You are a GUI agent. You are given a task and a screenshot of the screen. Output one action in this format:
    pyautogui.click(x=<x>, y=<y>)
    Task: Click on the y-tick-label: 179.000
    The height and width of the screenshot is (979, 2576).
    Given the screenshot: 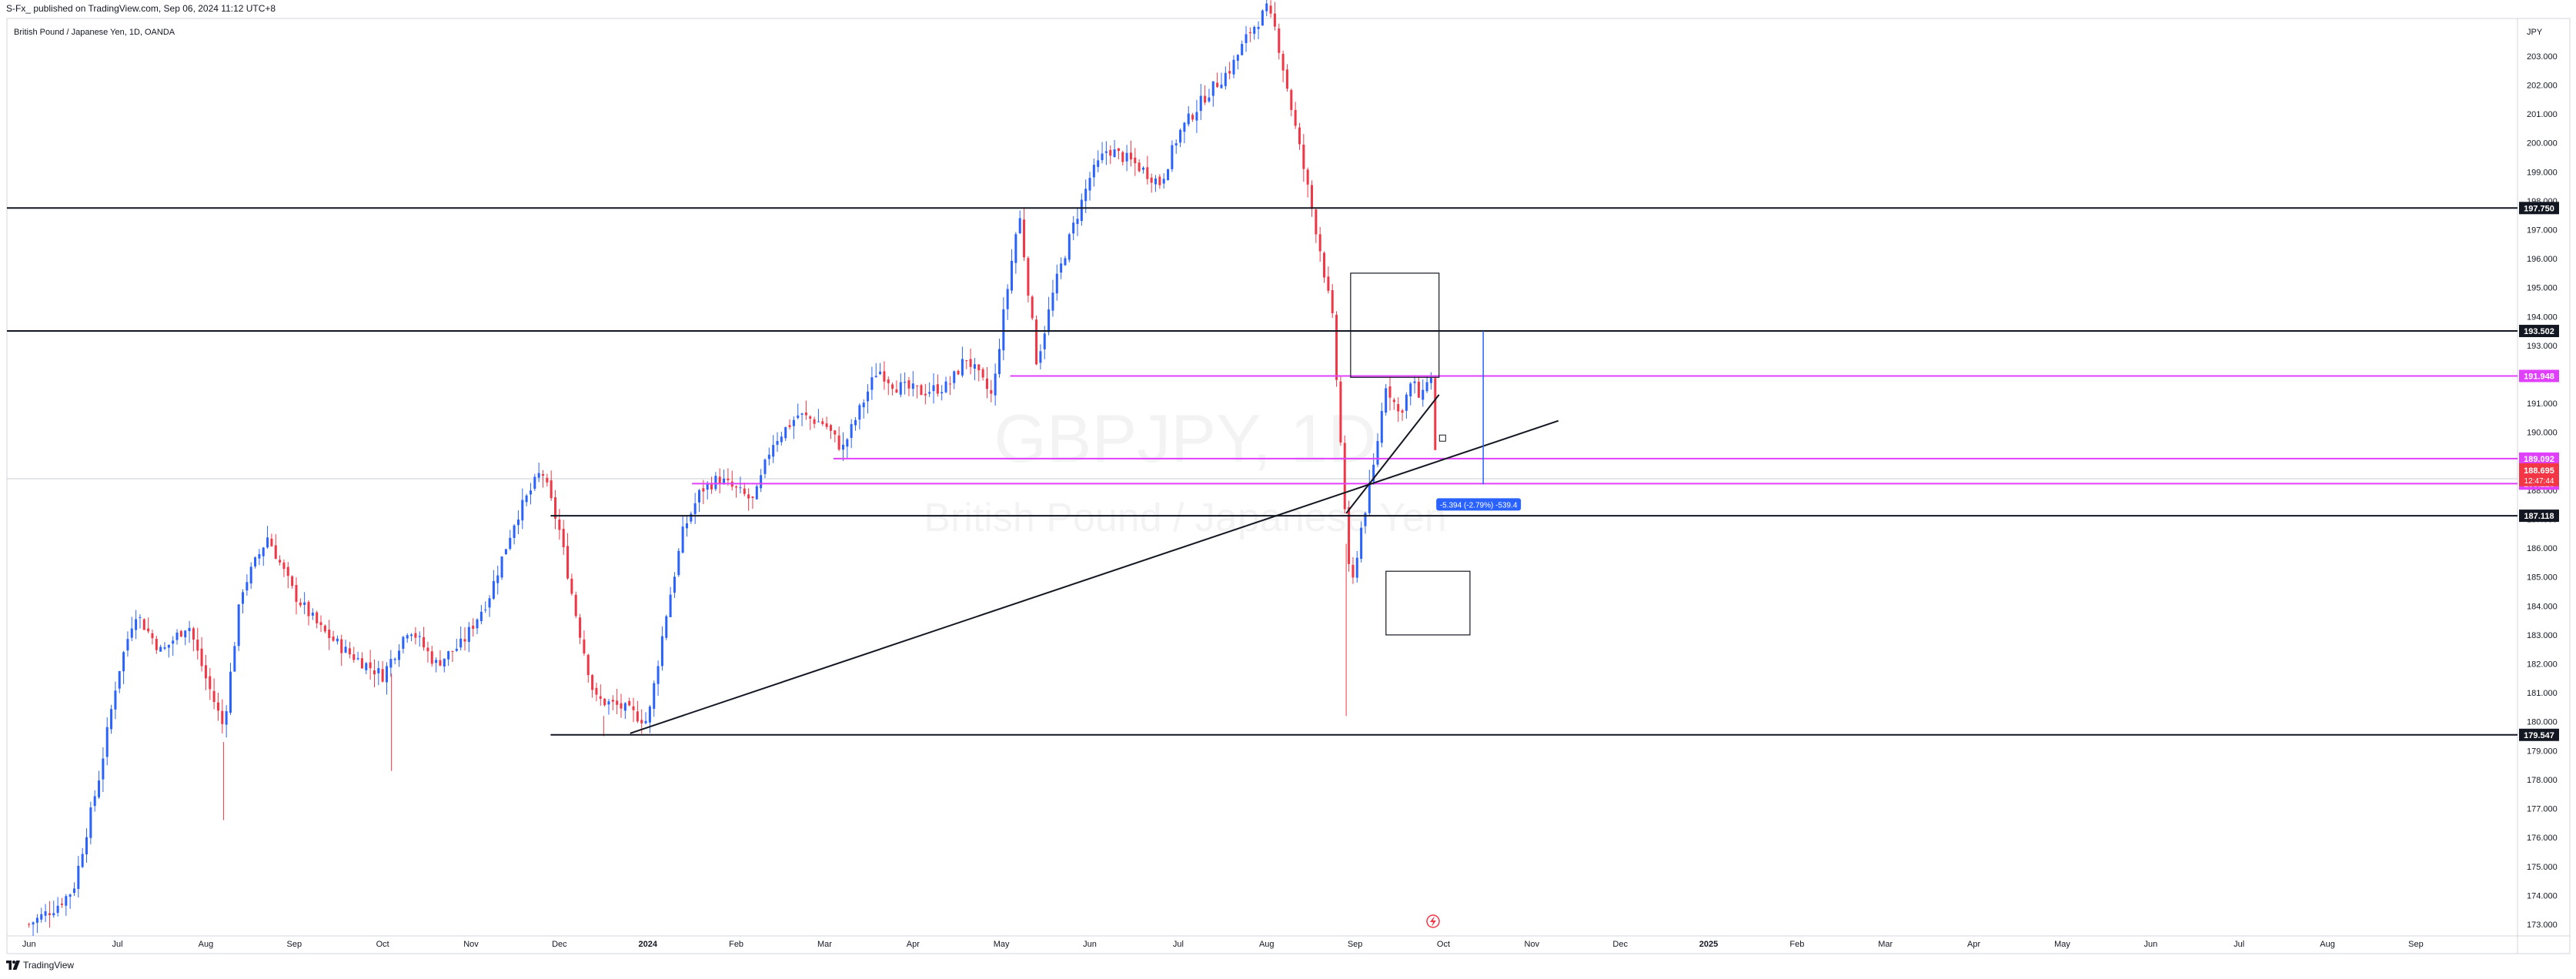 What is the action you would take?
    pyautogui.click(x=2542, y=751)
    